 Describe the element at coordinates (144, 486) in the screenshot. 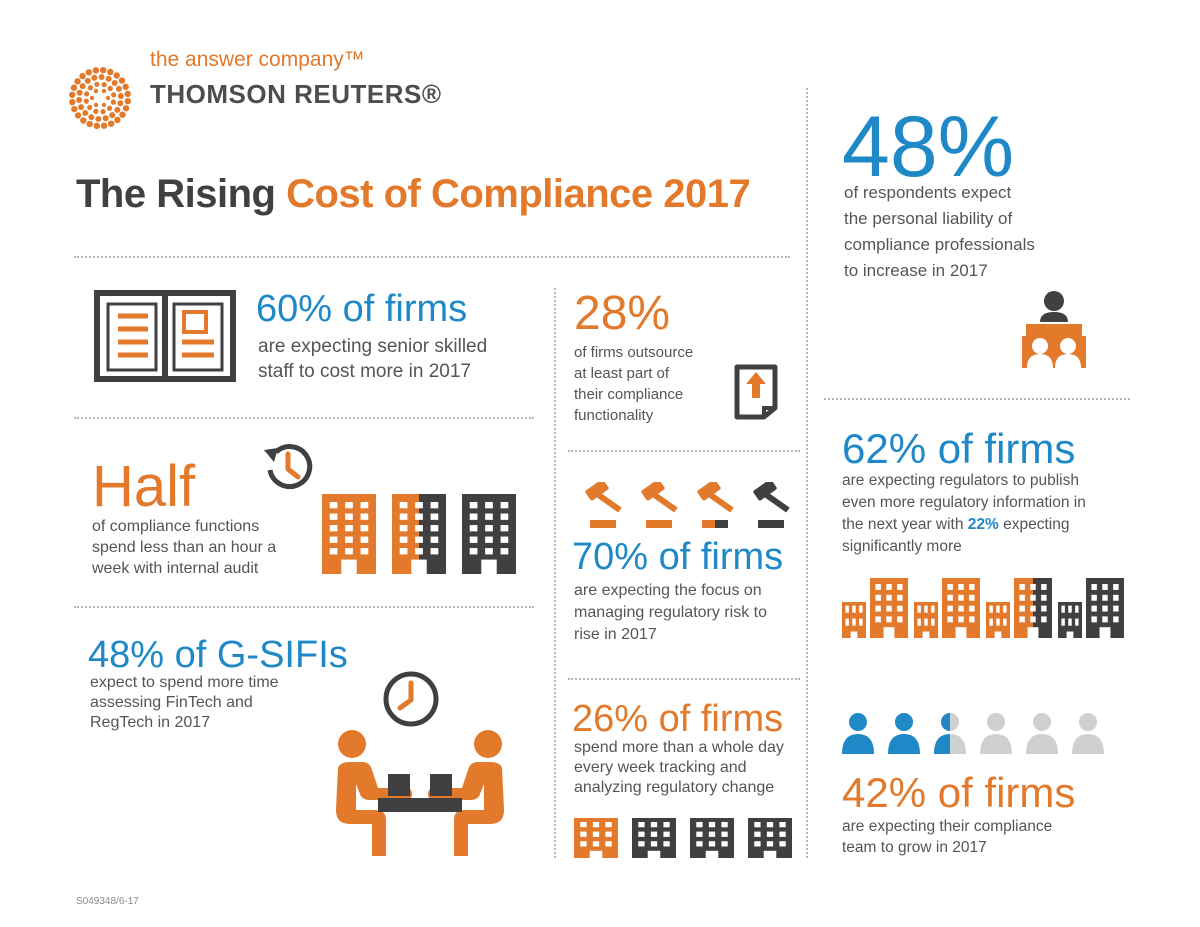

I see `stat-audit-value: Half` at that location.